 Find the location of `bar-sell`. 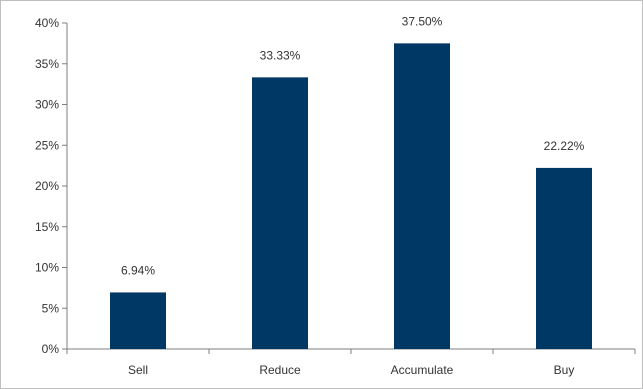

bar-sell is located at coordinates (138, 320).